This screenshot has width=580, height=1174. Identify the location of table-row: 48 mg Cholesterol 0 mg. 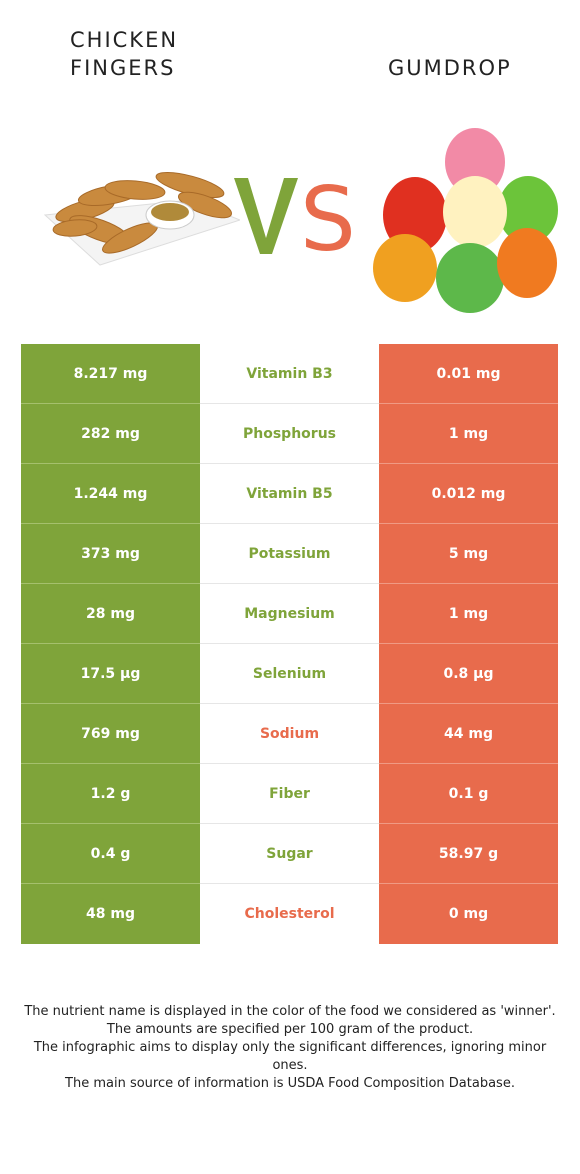
(289, 914).